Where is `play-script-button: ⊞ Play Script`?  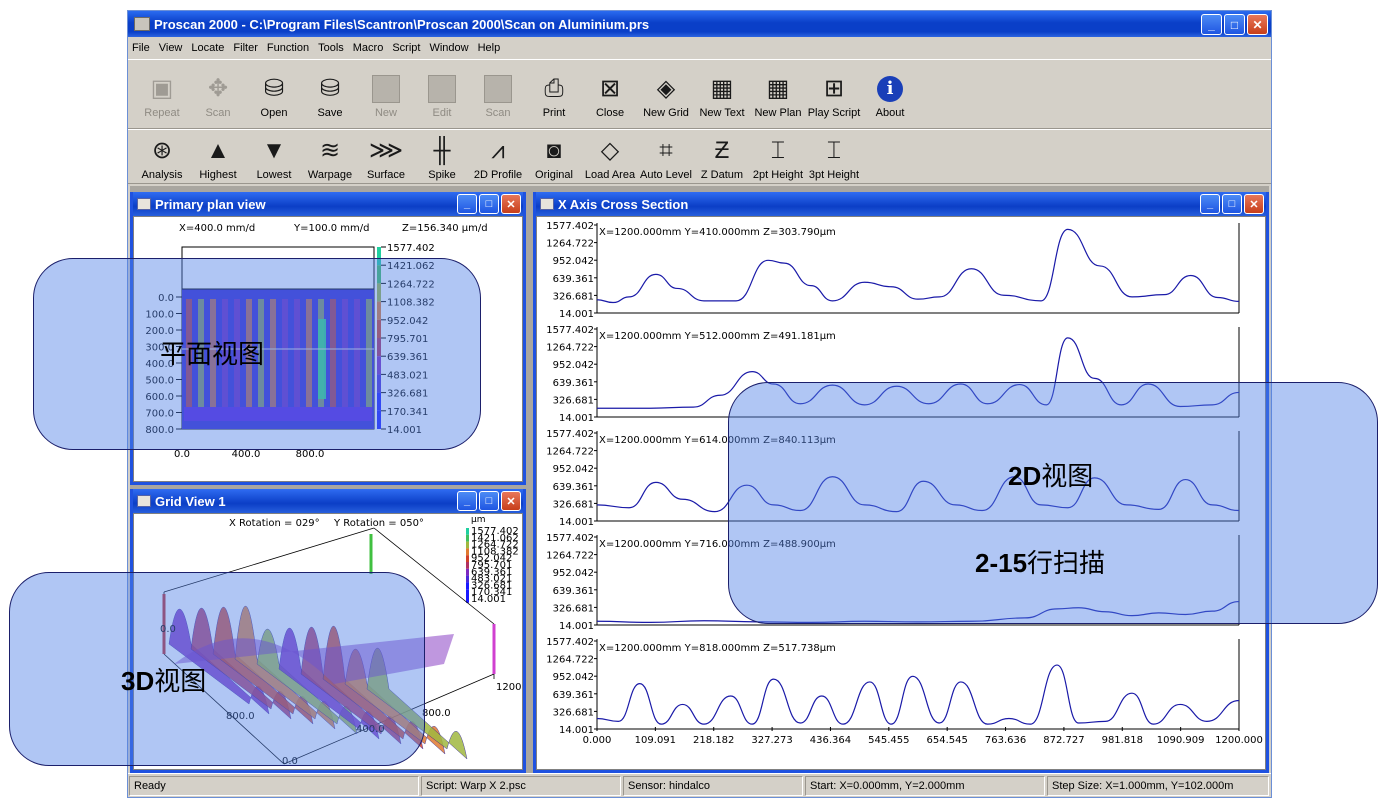 play-script-button: ⊞ Play Script is located at coordinates (834, 94).